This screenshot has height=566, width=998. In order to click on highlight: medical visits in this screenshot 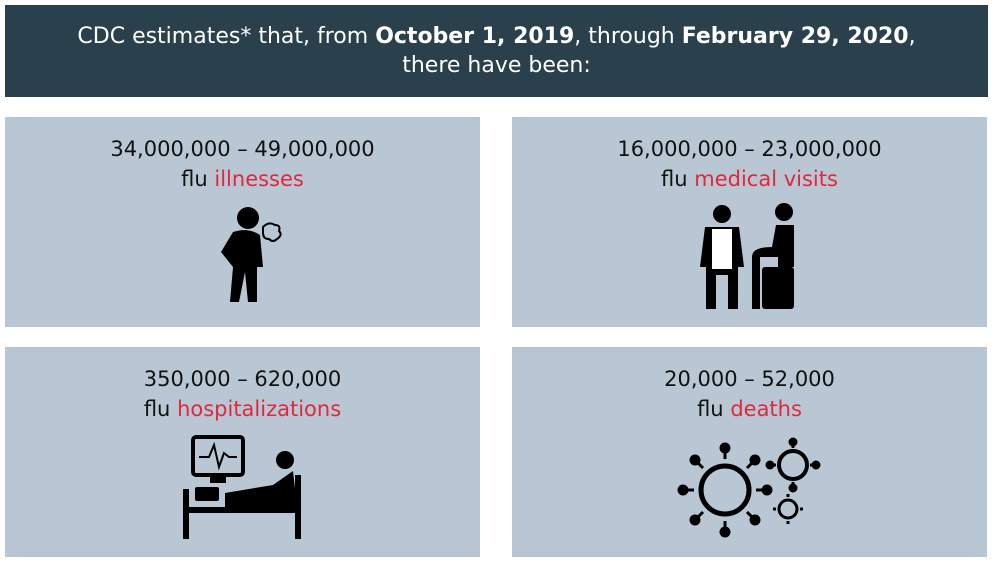, I will do `click(766, 179)`.